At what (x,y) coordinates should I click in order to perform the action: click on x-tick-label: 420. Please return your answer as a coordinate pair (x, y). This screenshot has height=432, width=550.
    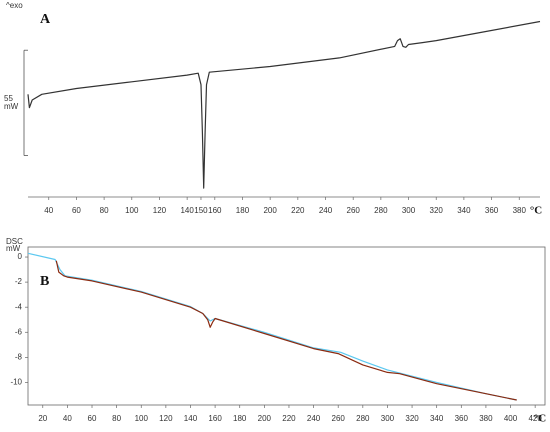
    Looking at the image, I should click on (535, 418).